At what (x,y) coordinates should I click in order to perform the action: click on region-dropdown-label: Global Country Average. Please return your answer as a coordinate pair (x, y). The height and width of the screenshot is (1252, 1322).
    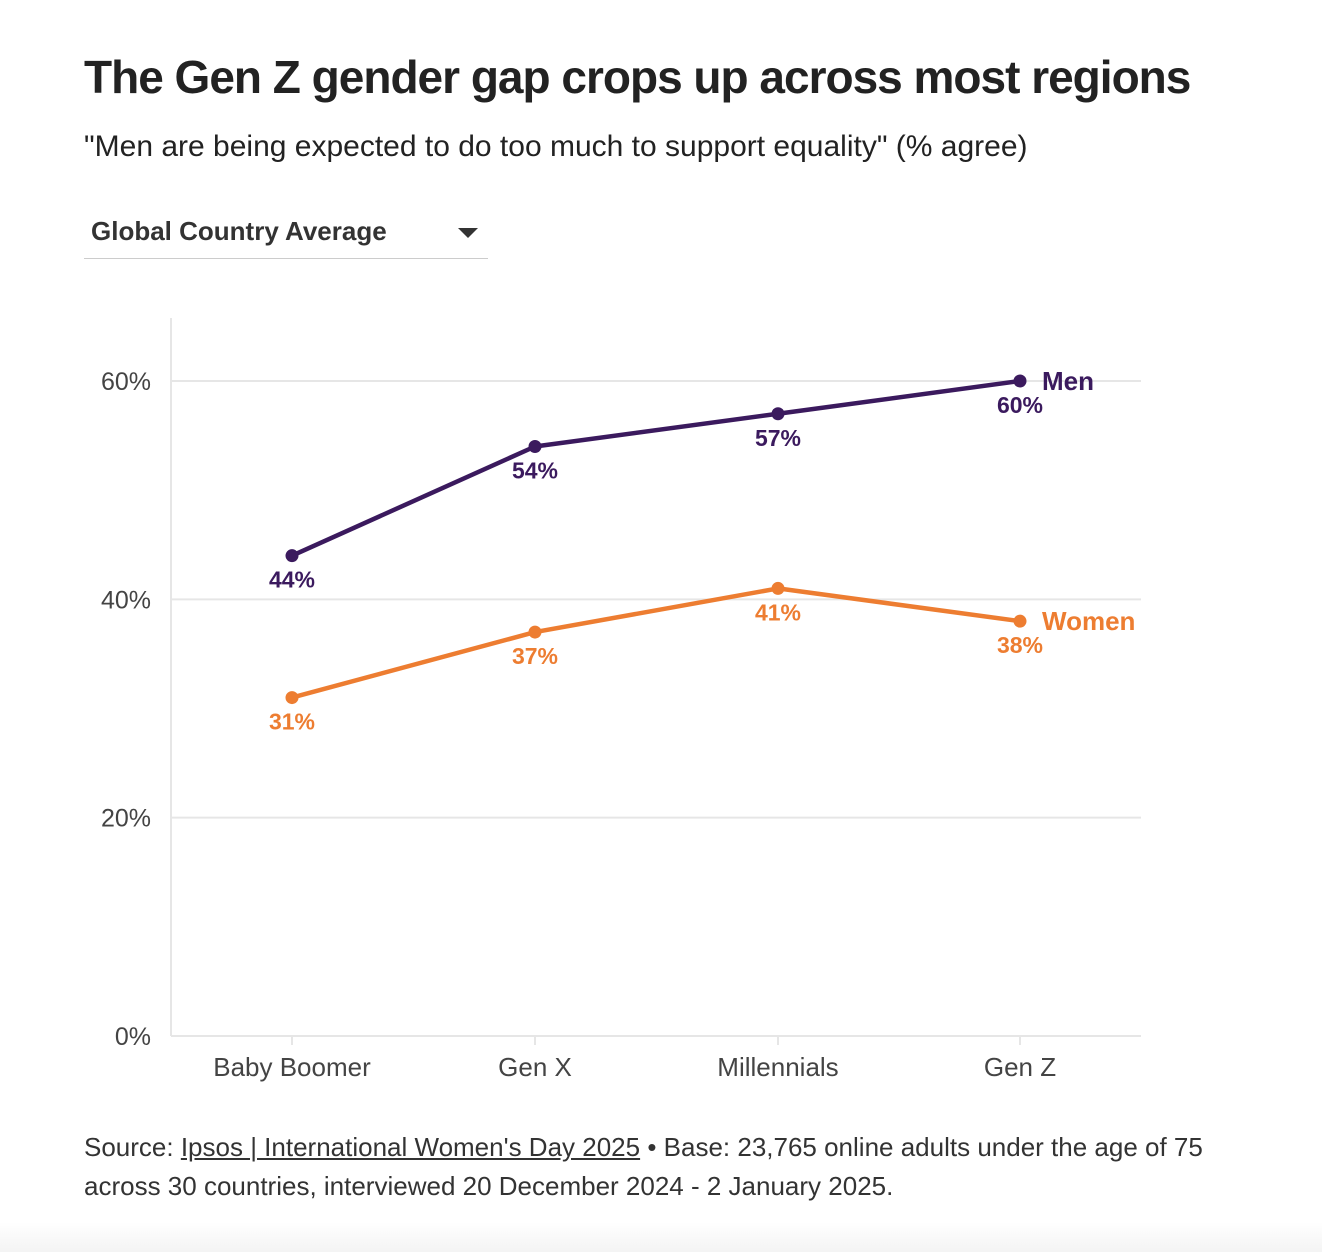
    Looking at the image, I should click on (239, 231).